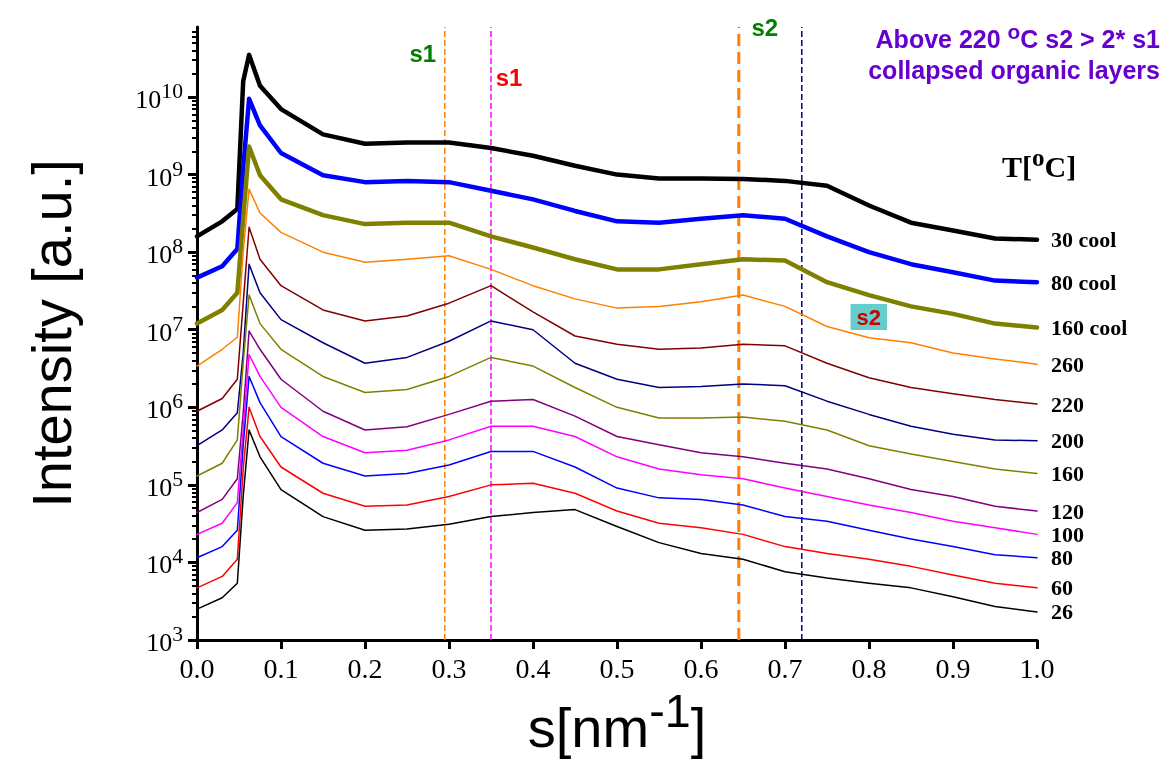 The image size is (1168, 778). Describe the element at coordinates (1084, 240) in the screenshot. I see `series-label: 30 cool` at that location.